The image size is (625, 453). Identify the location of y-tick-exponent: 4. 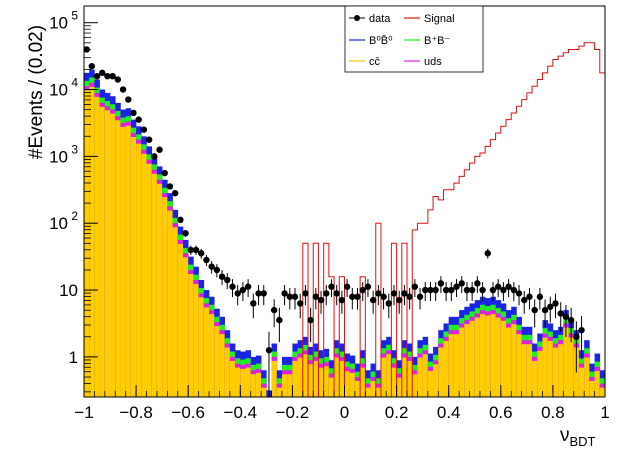
(74, 83).